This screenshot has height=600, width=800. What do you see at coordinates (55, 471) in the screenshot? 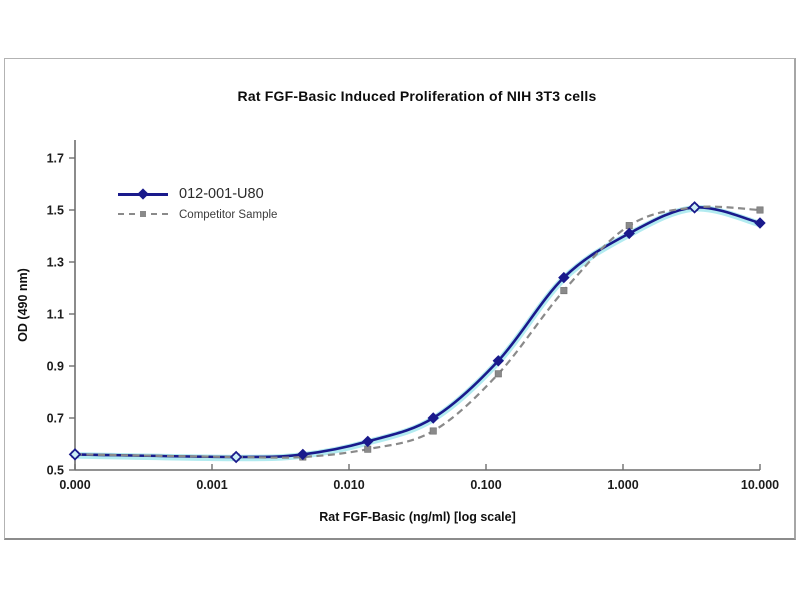
I see `y-tick-label: 0.5` at bounding box center [55, 471].